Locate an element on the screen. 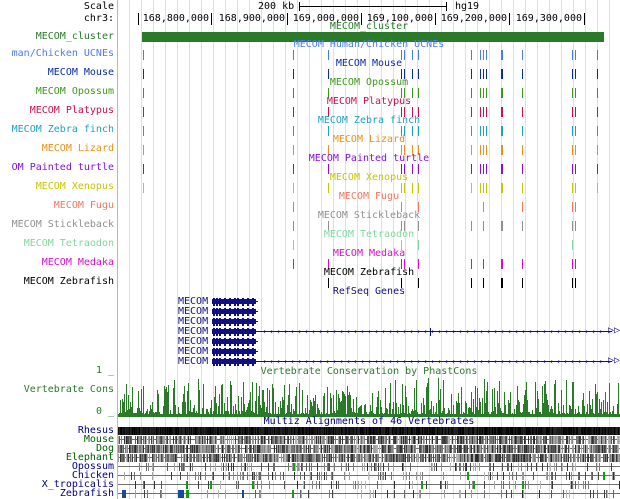 The image size is (620, 499). ucne-track-label: OM Painted turtle is located at coordinates (62, 167).